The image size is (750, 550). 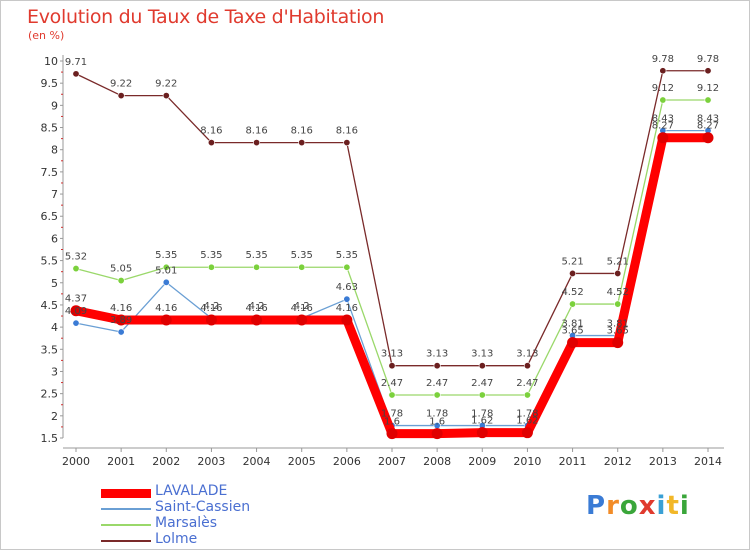 What do you see at coordinates (527, 461) in the screenshot?
I see `x-tick-label: 2010` at bounding box center [527, 461].